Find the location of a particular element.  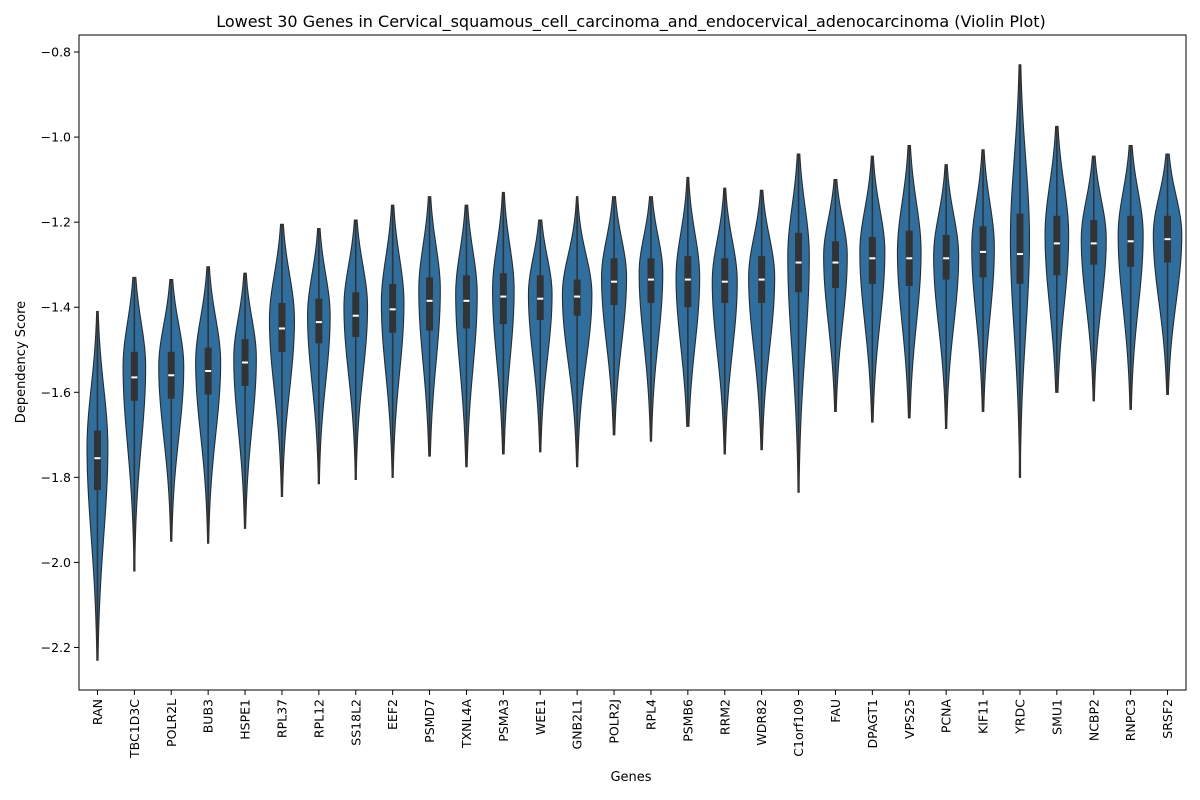

x-tick-label: RAN is located at coordinates (97, 712).